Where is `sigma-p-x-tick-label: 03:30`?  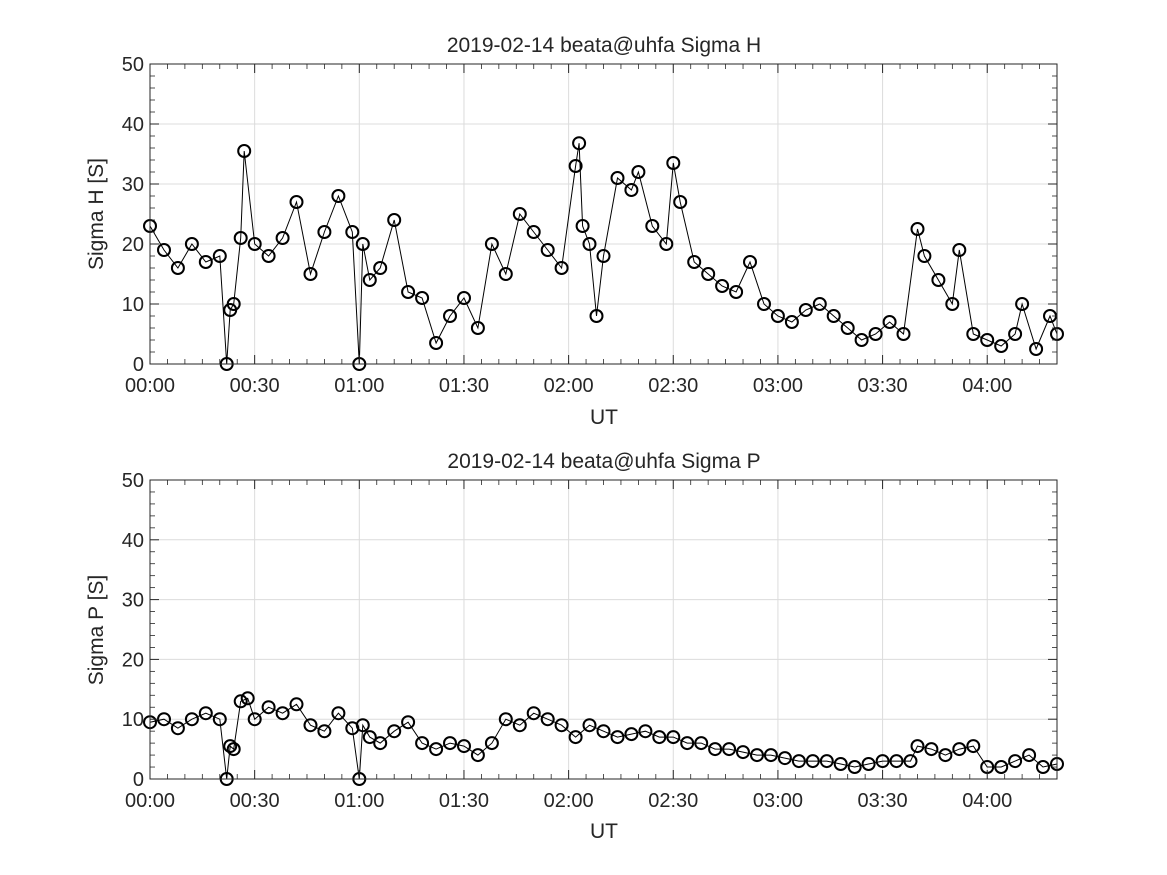 sigma-p-x-tick-label: 03:30 is located at coordinates (883, 801).